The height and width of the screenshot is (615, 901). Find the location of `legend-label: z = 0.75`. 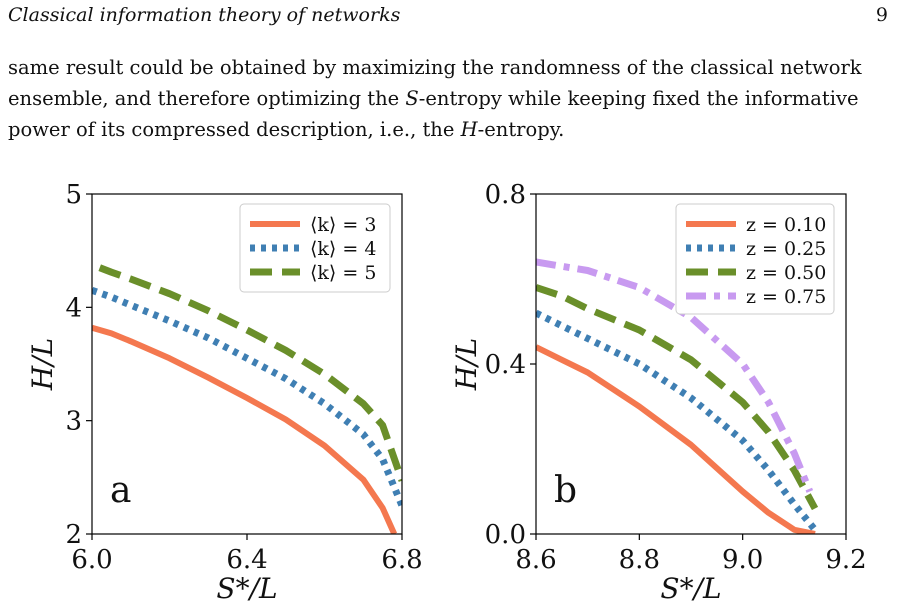

legend-label: z = 0.75 is located at coordinates (786, 297).